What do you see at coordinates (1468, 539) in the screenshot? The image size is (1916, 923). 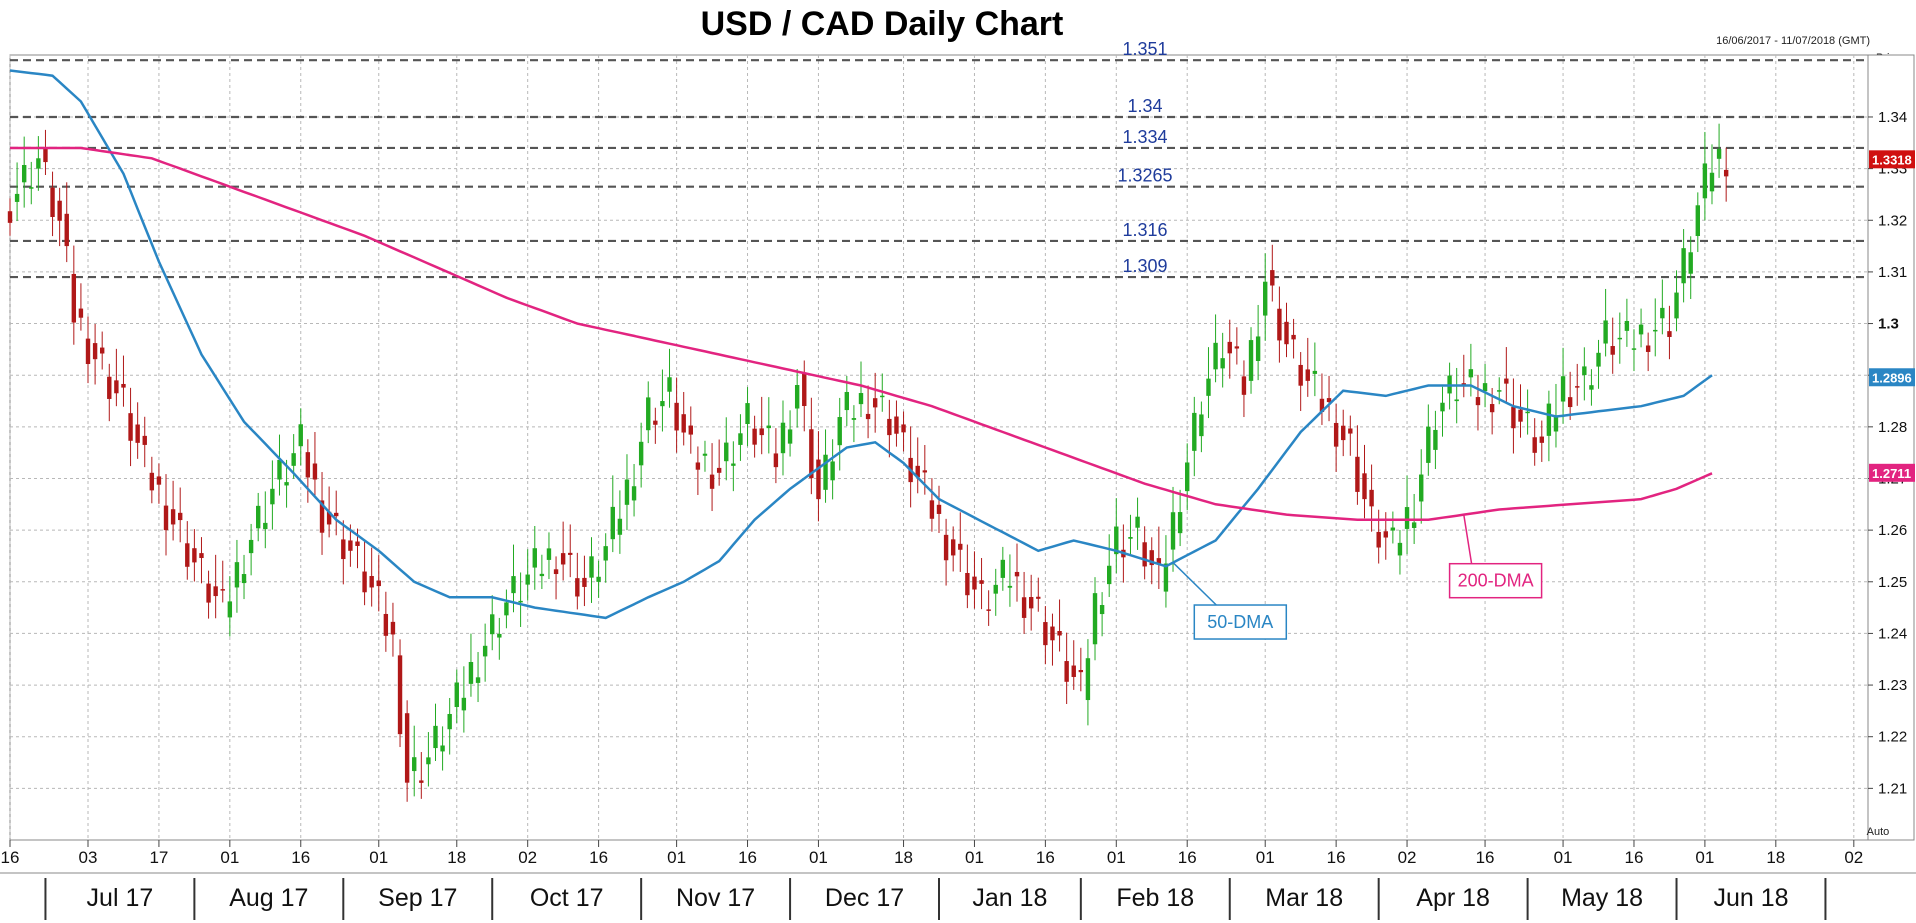 I see `dma200-callout-leader` at bounding box center [1468, 539].